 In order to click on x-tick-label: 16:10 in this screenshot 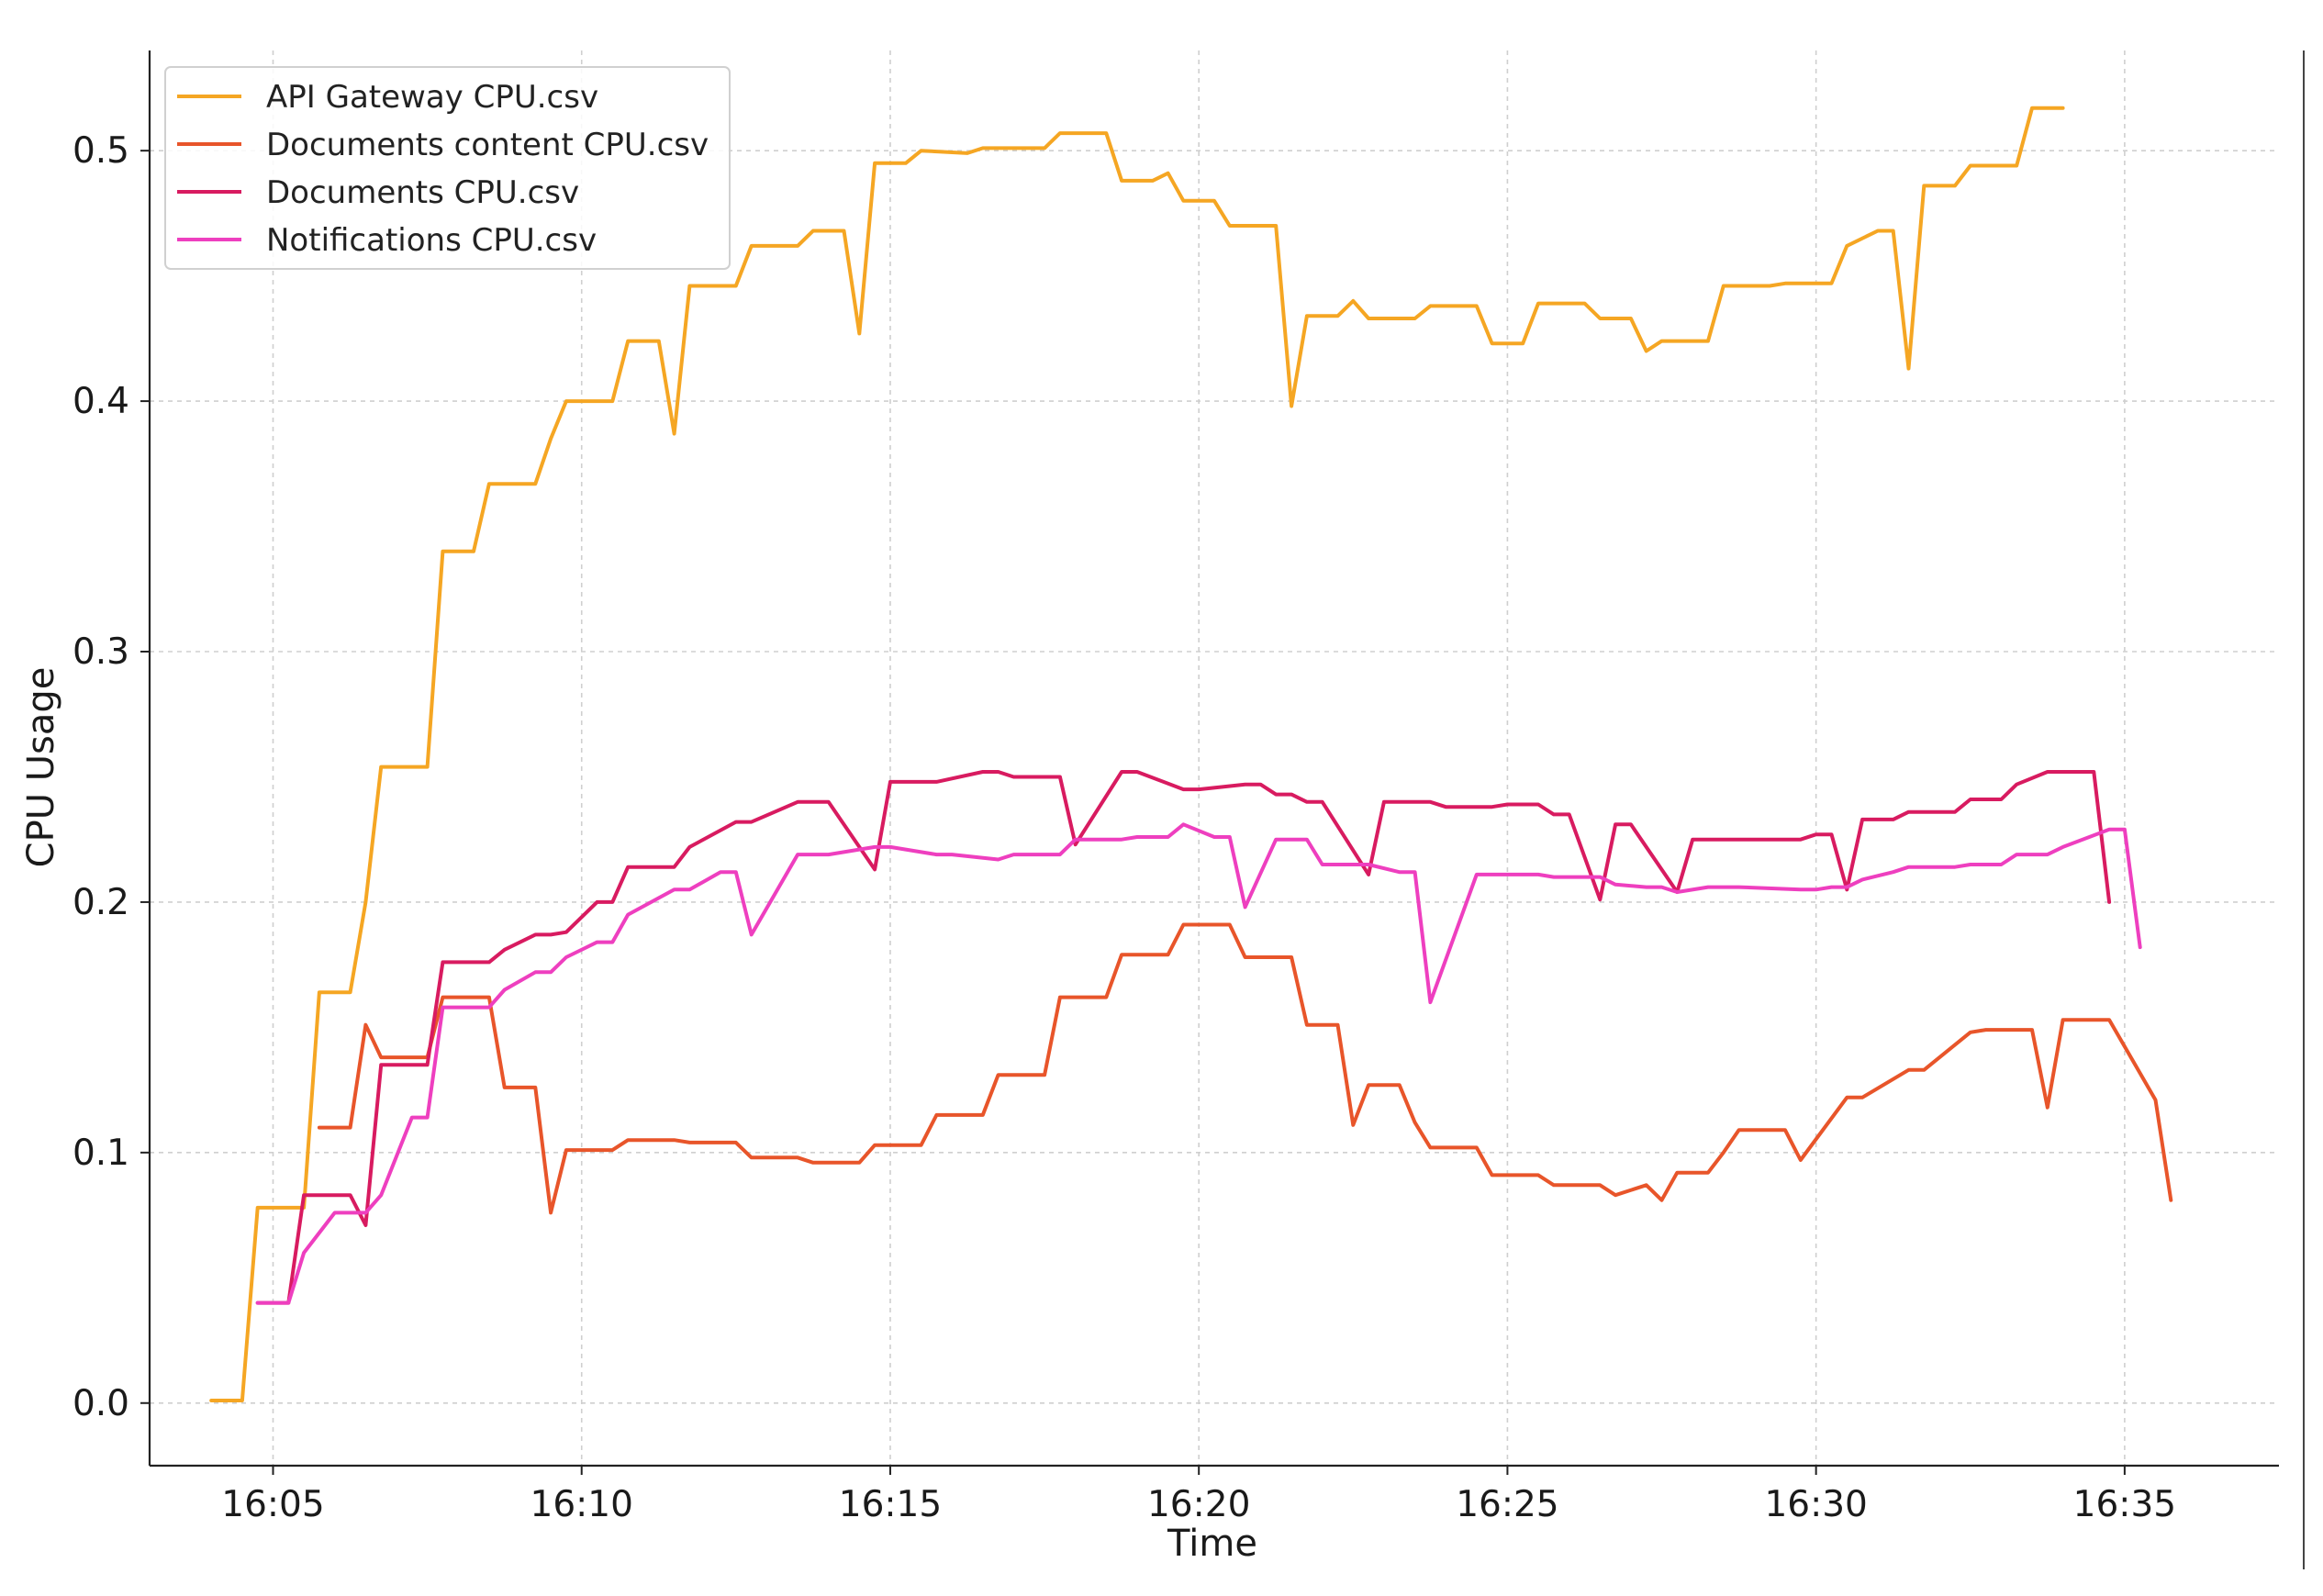, I will do `click(581, 1504)`.